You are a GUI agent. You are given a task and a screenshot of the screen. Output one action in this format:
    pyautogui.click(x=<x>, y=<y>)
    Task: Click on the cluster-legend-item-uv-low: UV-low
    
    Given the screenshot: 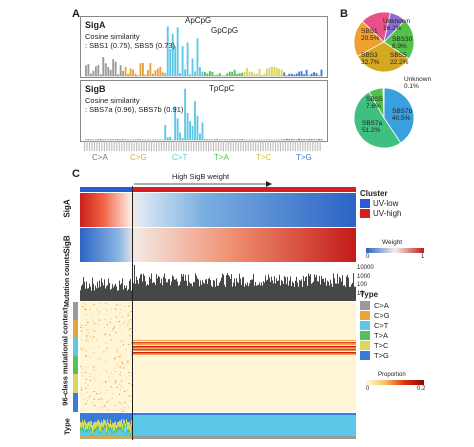 What is the action you would take?
    pyautogui.click(x=380, y=203)
    